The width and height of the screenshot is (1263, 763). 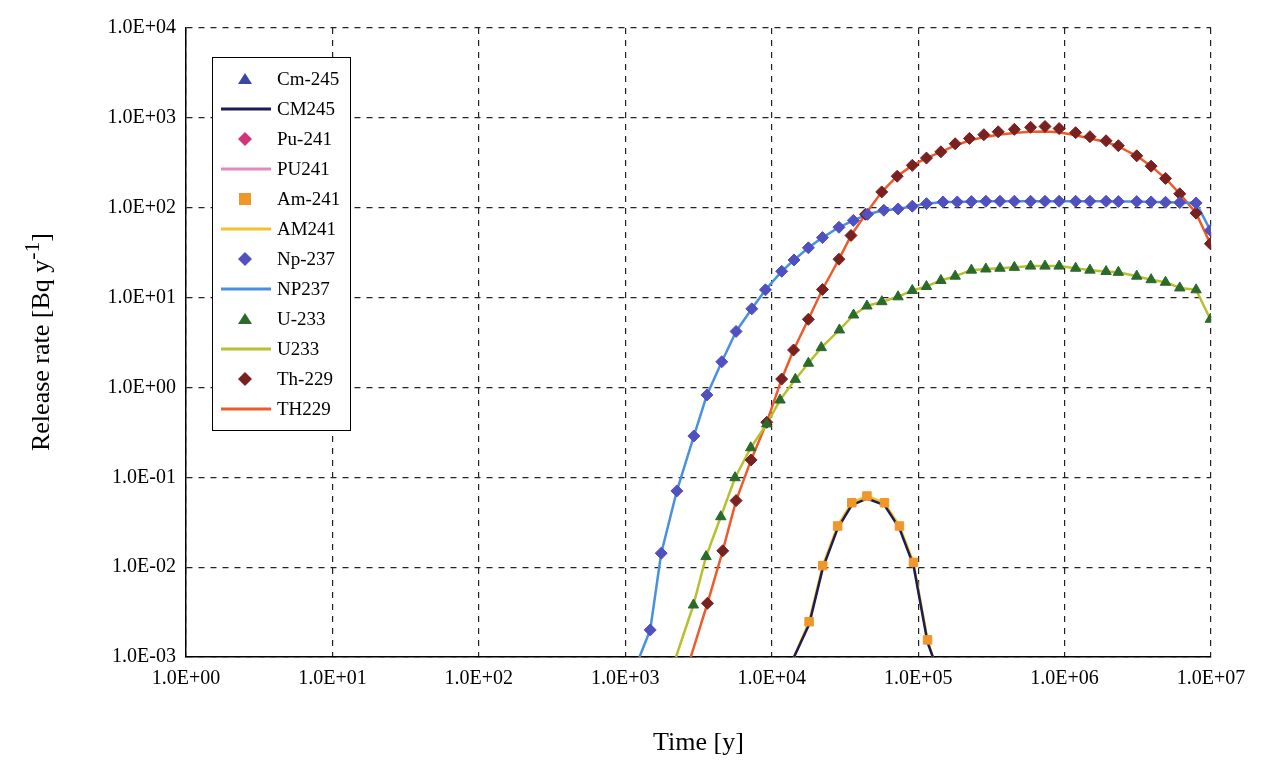 I want to click on x-tick-label: 1.0E+06, so click(x=1064, y=677).